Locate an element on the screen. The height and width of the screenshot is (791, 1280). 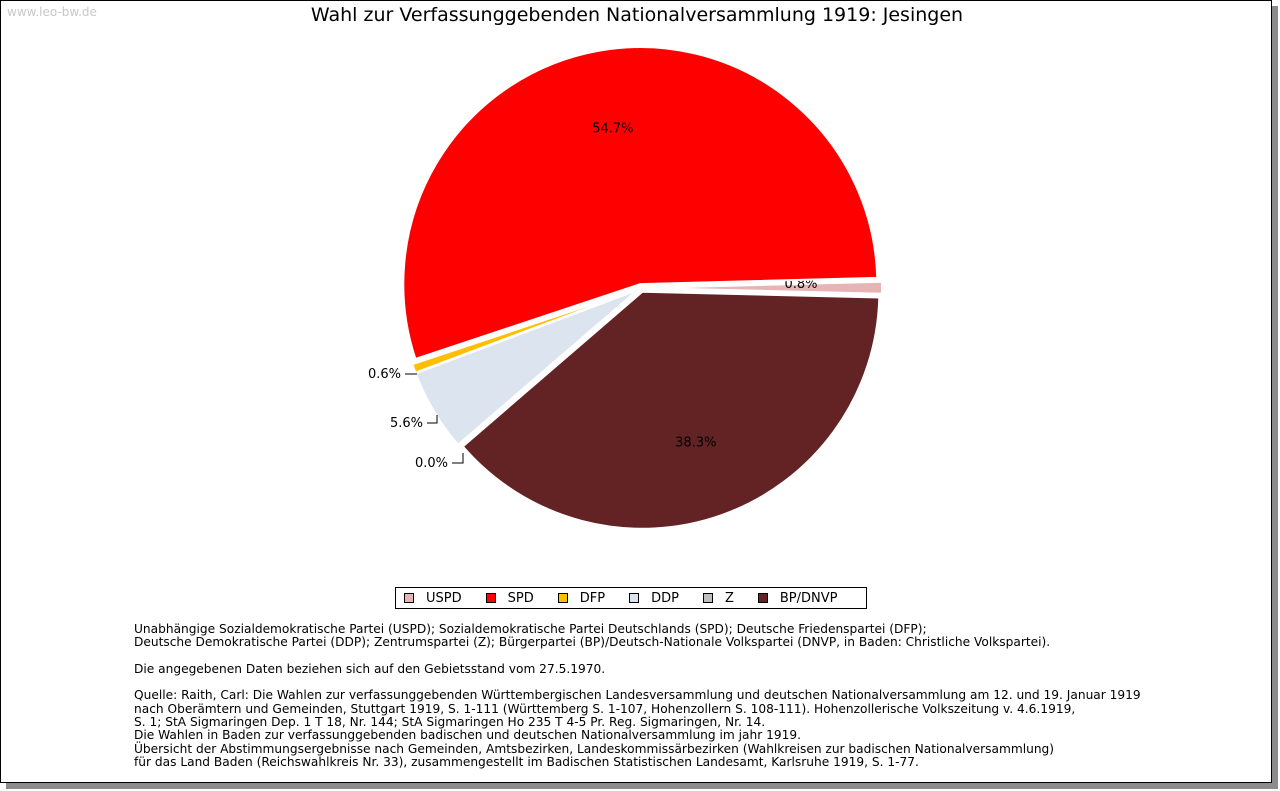
legend-item-uspd: USPD is located at coordinates (433, 598).